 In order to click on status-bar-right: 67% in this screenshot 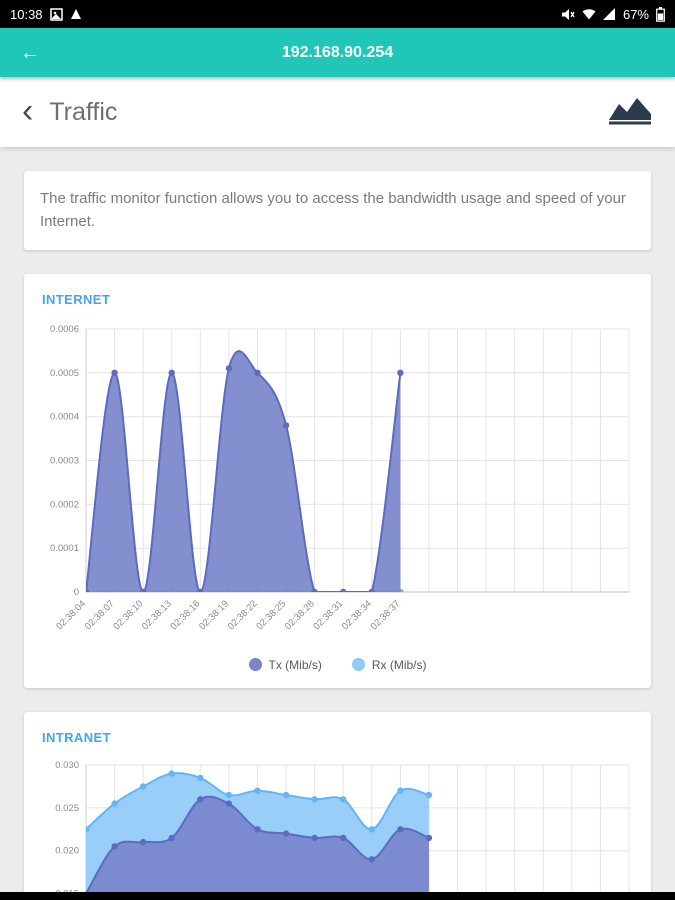, I will do `click(613, 14)`.